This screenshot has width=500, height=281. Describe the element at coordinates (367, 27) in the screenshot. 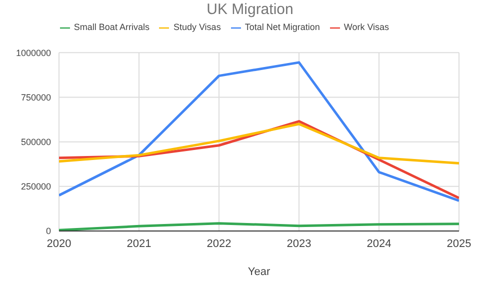

I see `legend-label: Work Visas` at that location.